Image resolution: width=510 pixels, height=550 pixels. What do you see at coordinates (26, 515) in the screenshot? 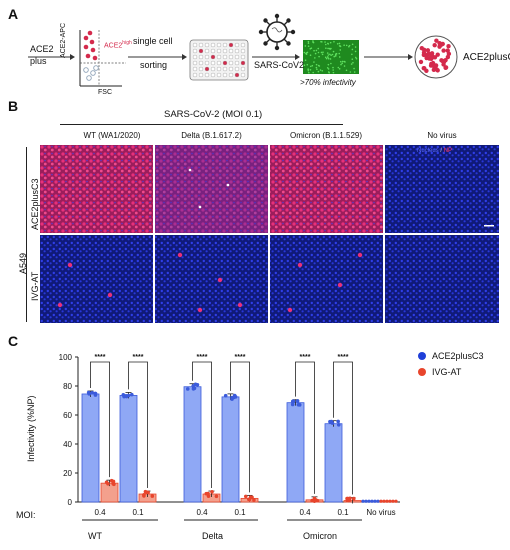
I see `moi-label: MOI:` at bounding box center [26, 515].